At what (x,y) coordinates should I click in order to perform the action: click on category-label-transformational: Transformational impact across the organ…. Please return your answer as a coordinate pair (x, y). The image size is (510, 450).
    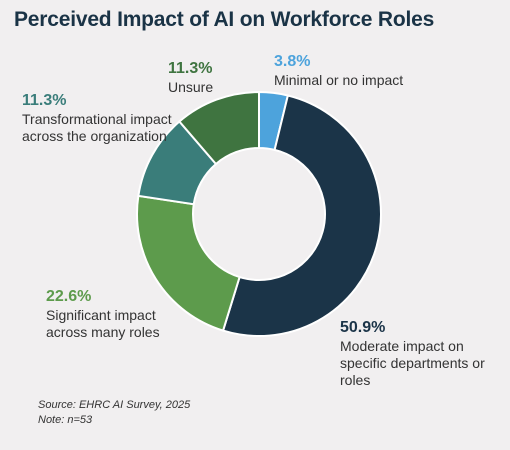
    Looking at the image, I should click on (97, 127).